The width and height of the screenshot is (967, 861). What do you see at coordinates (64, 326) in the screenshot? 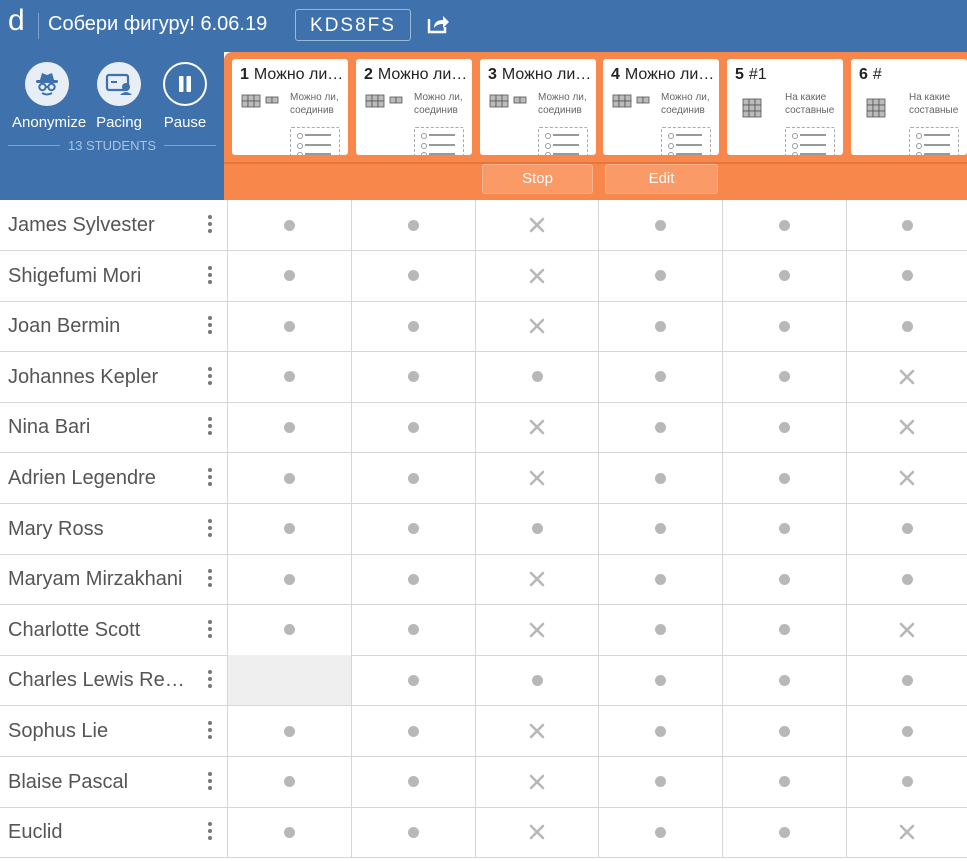
I see `student-name: Joan Bermin` at bounding box center [64, 326].